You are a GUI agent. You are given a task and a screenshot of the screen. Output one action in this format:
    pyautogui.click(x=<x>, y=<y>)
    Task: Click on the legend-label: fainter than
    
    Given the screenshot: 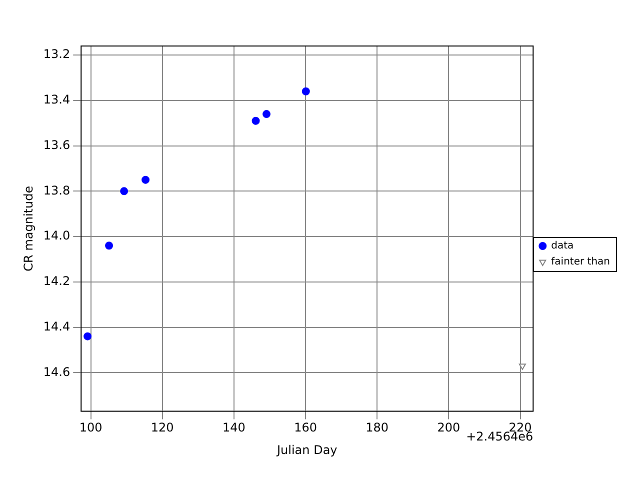 What is the action you would take?
    pyautogui.click(x=580, y=262)
    